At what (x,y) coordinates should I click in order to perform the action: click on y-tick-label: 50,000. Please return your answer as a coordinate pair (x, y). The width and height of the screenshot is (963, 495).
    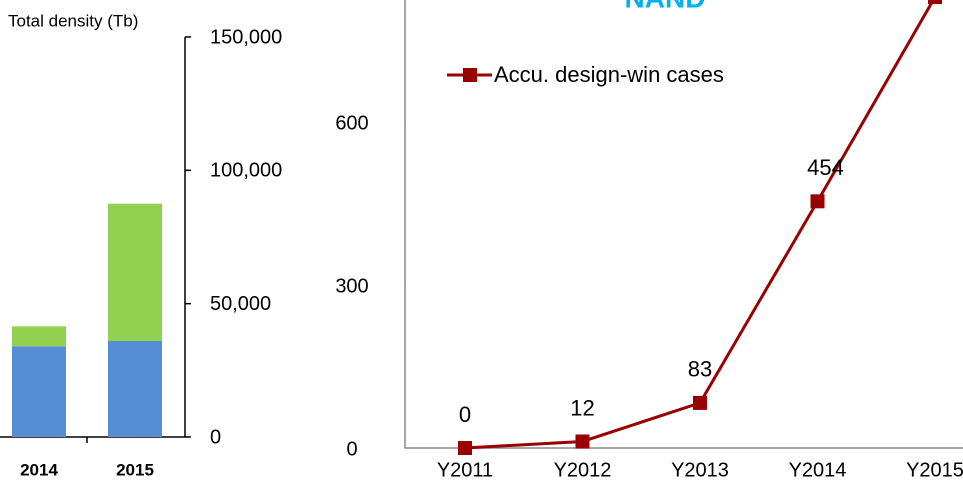
    Looking at the image, I should click on (240, 304).